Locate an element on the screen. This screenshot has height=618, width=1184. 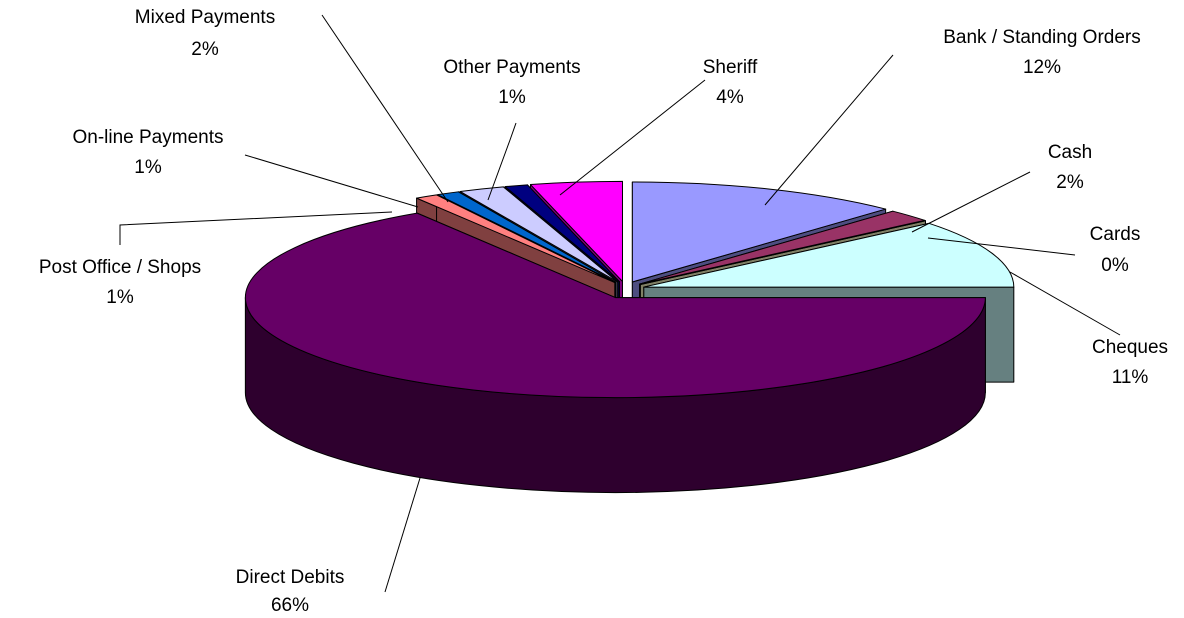
slice-value-label: 0% is located at coordinates (1115, 265).